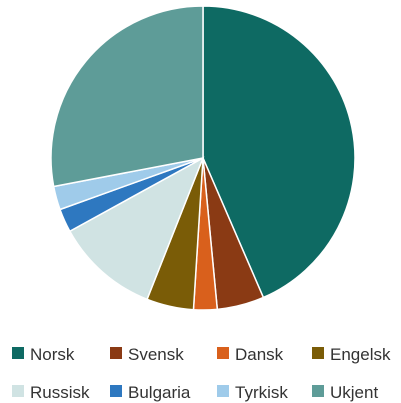  I want to click on legend-item-engelsk: Engelsk, so click(351, 354).